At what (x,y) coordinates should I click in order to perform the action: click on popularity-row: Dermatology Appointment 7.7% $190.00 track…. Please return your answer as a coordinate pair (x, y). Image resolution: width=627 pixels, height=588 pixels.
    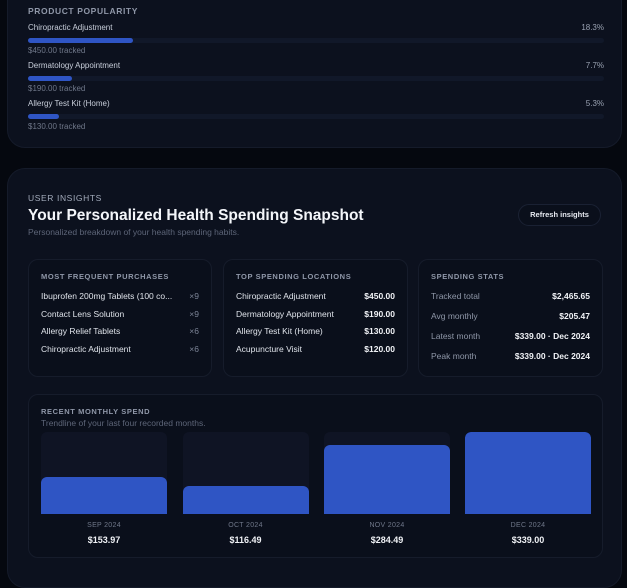
    Looking at the image, I should click on (316, 77).